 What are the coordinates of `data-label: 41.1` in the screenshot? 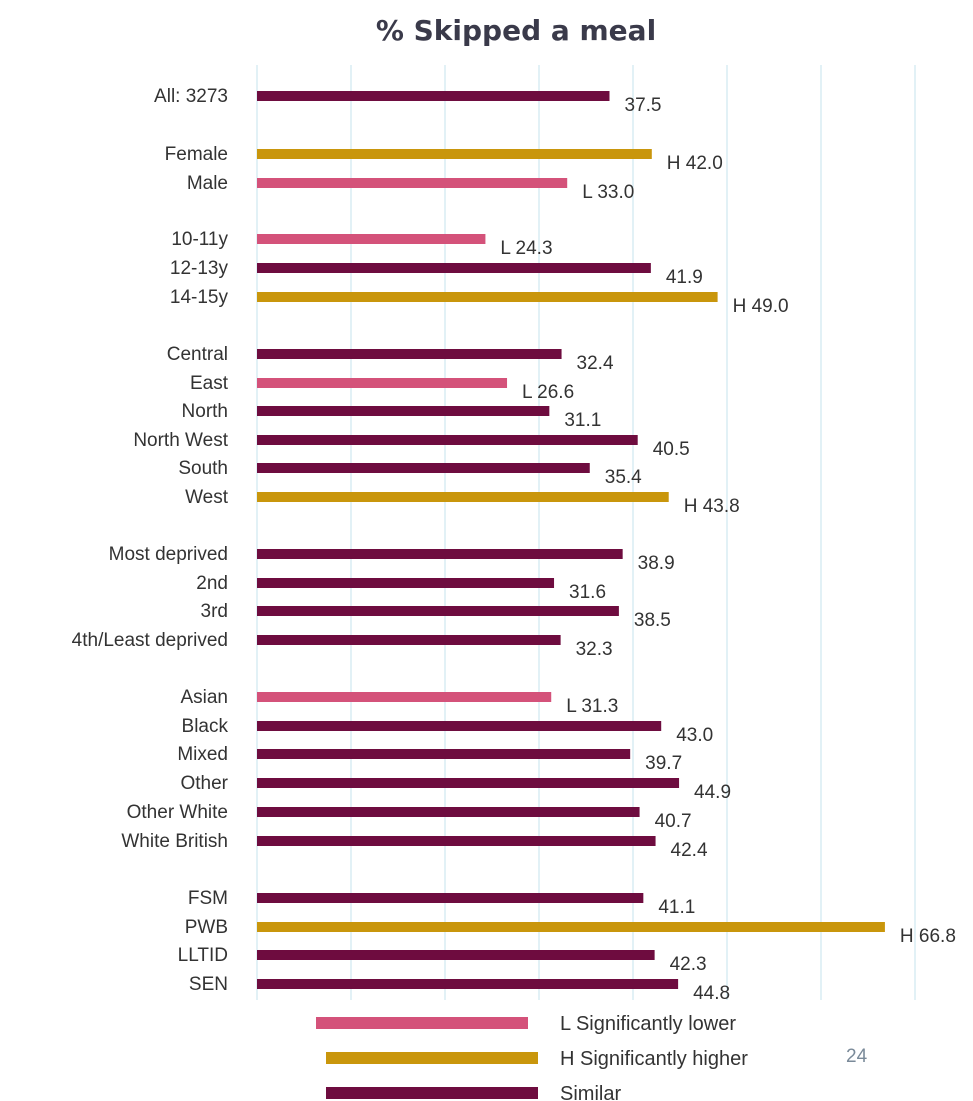 It's located at (676, 907).